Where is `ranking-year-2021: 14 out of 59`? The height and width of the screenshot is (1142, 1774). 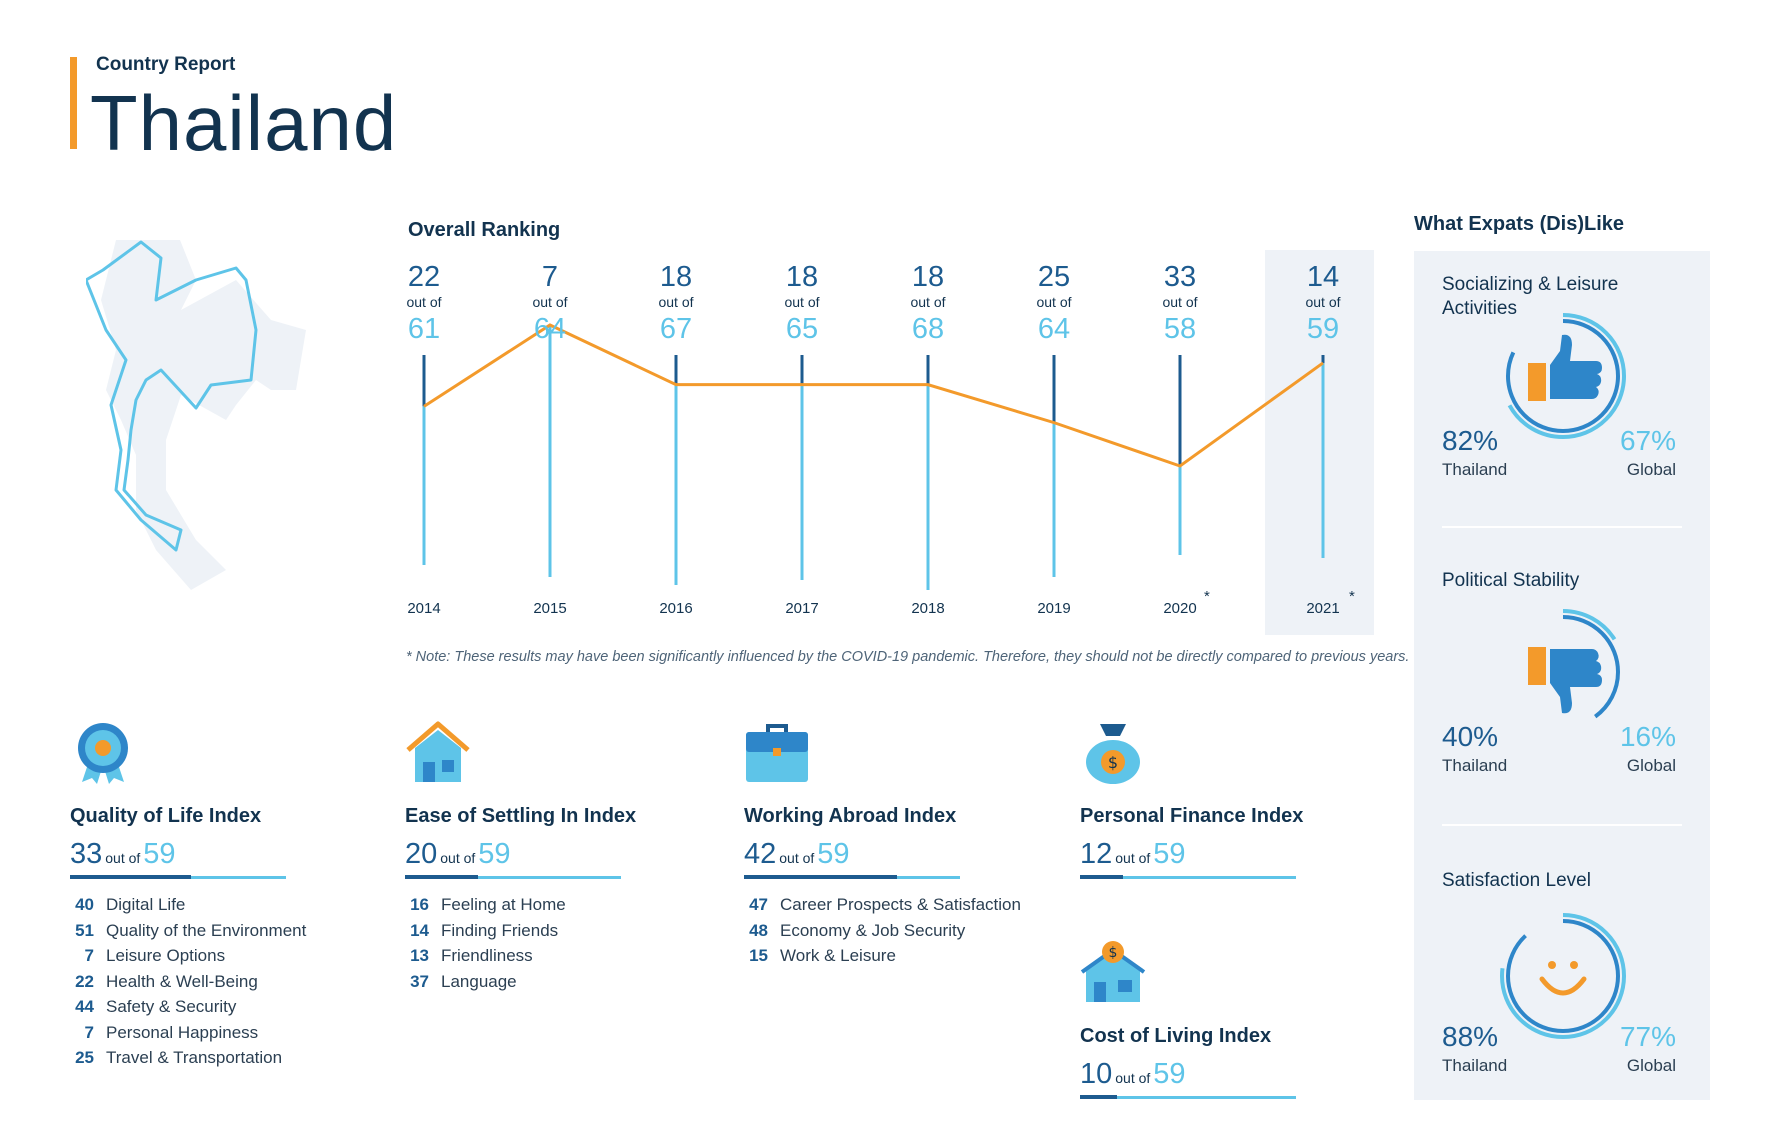 ranking-year-2021: 14 out of 59 is located at coordinates (1323, 304).